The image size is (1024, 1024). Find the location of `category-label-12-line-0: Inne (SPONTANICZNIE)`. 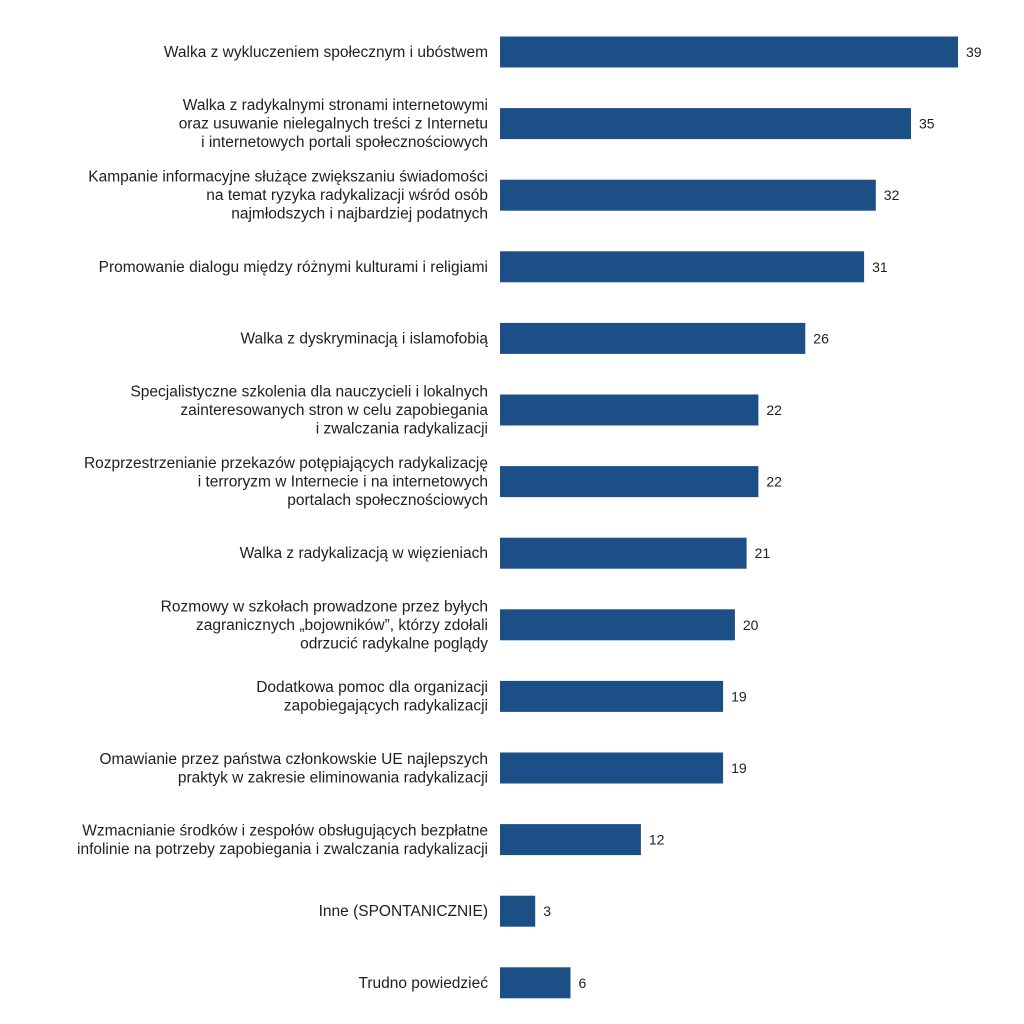

category-label-12-line-0: Inne (SPONTANICZNIE) is located at coordinates (403, 911).